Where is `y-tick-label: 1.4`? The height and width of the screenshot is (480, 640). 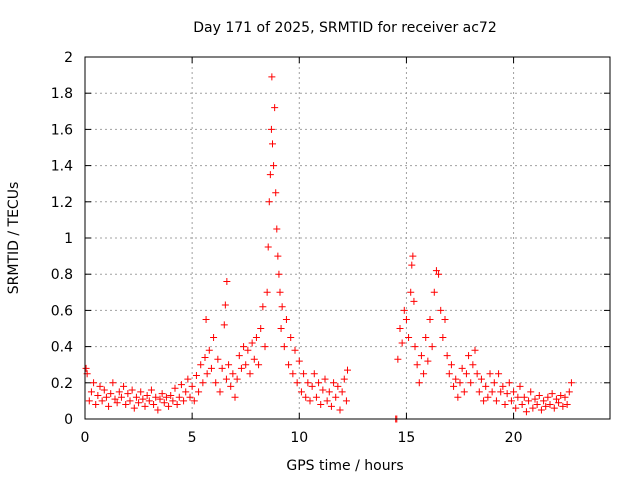 y-tick-label: 1.4 is located at coordinates (62, 167).